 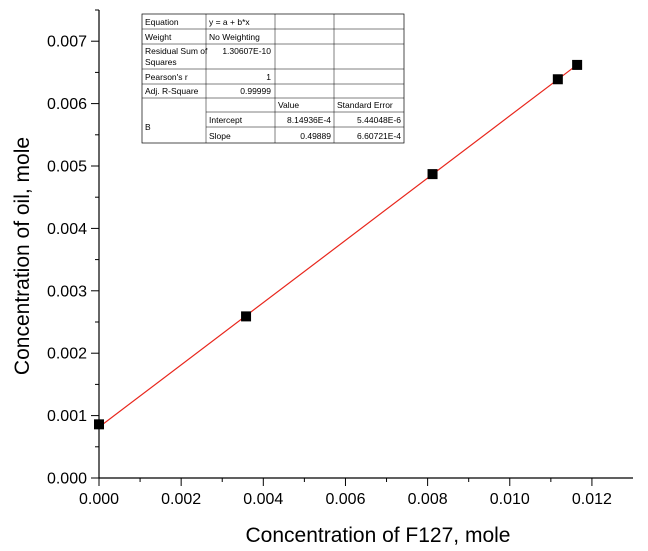 I want to click on x-tick-label: 0.002, so click(x=181, y=499).